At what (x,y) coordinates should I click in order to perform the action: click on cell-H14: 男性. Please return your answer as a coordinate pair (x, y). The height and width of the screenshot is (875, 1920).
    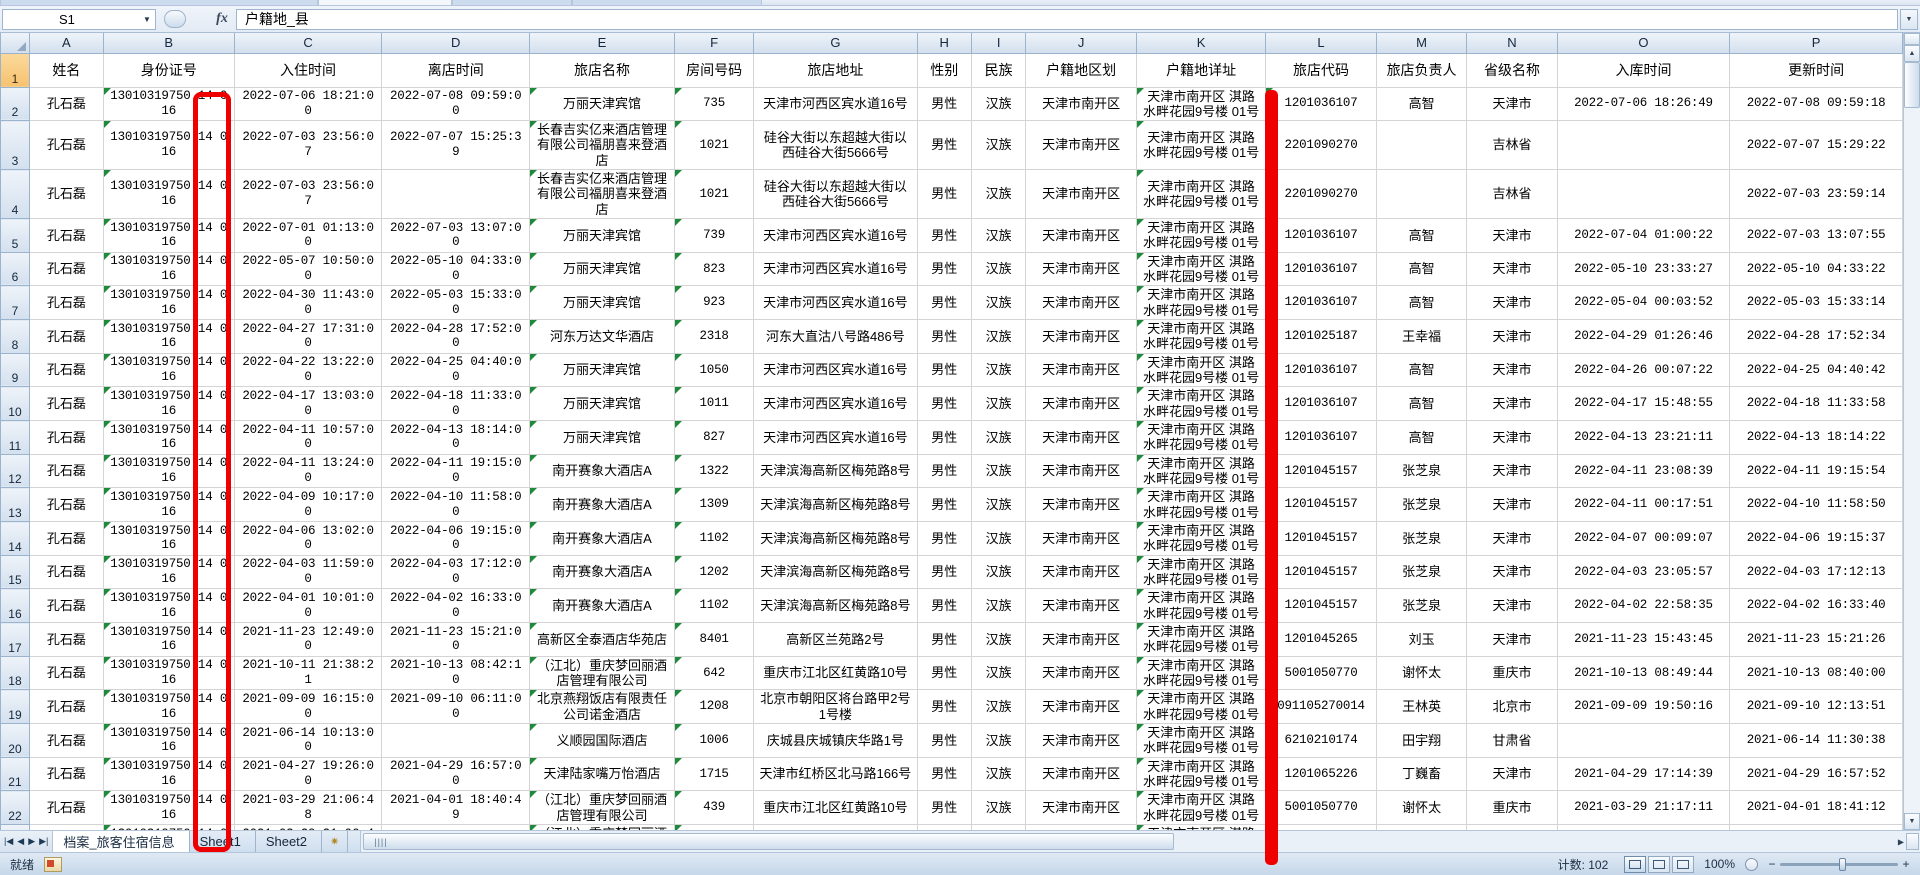
    Looking at the image, I should click on (944, 538).